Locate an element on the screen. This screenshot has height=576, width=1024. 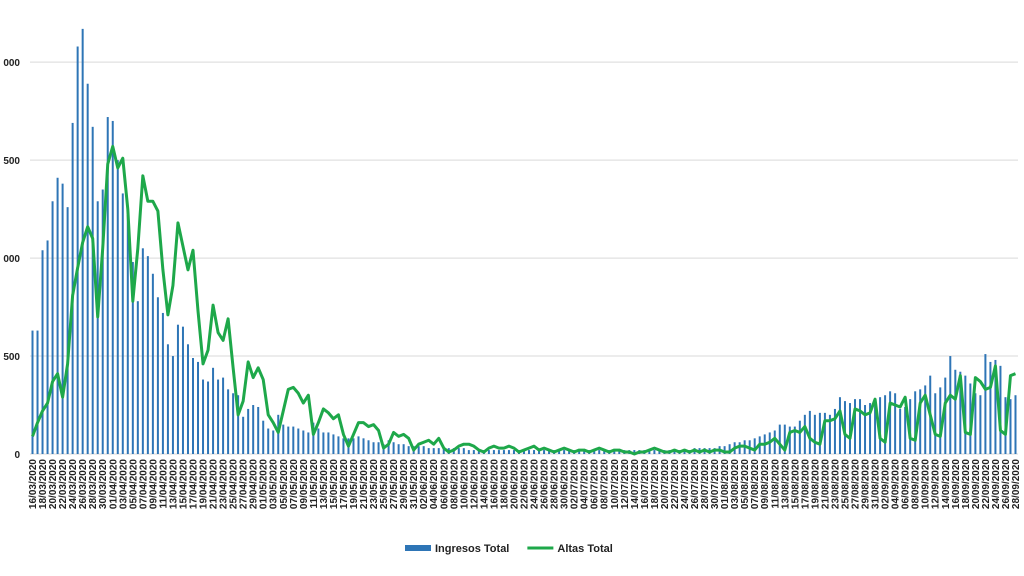
x-tick-label: 18/03/2020 is located at coordinates (43, 484).